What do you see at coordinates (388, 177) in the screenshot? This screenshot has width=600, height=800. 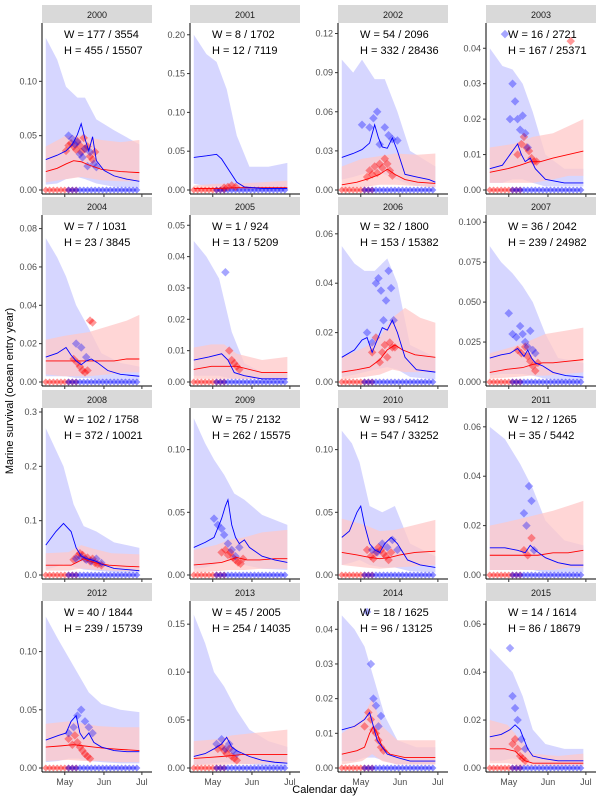 I see `h-line` at bounding box center [388, 177].